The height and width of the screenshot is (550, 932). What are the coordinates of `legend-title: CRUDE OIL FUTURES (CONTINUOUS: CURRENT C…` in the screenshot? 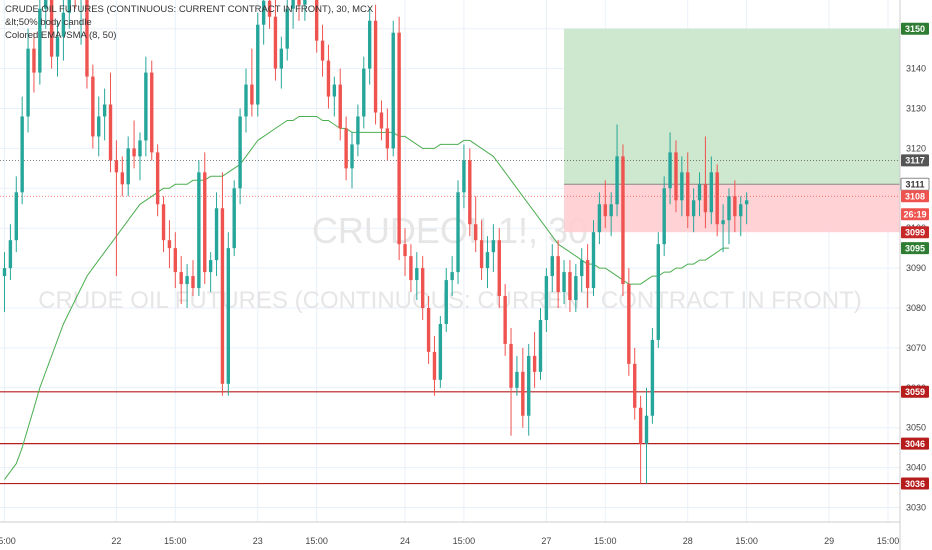 It's located at (189, 9).